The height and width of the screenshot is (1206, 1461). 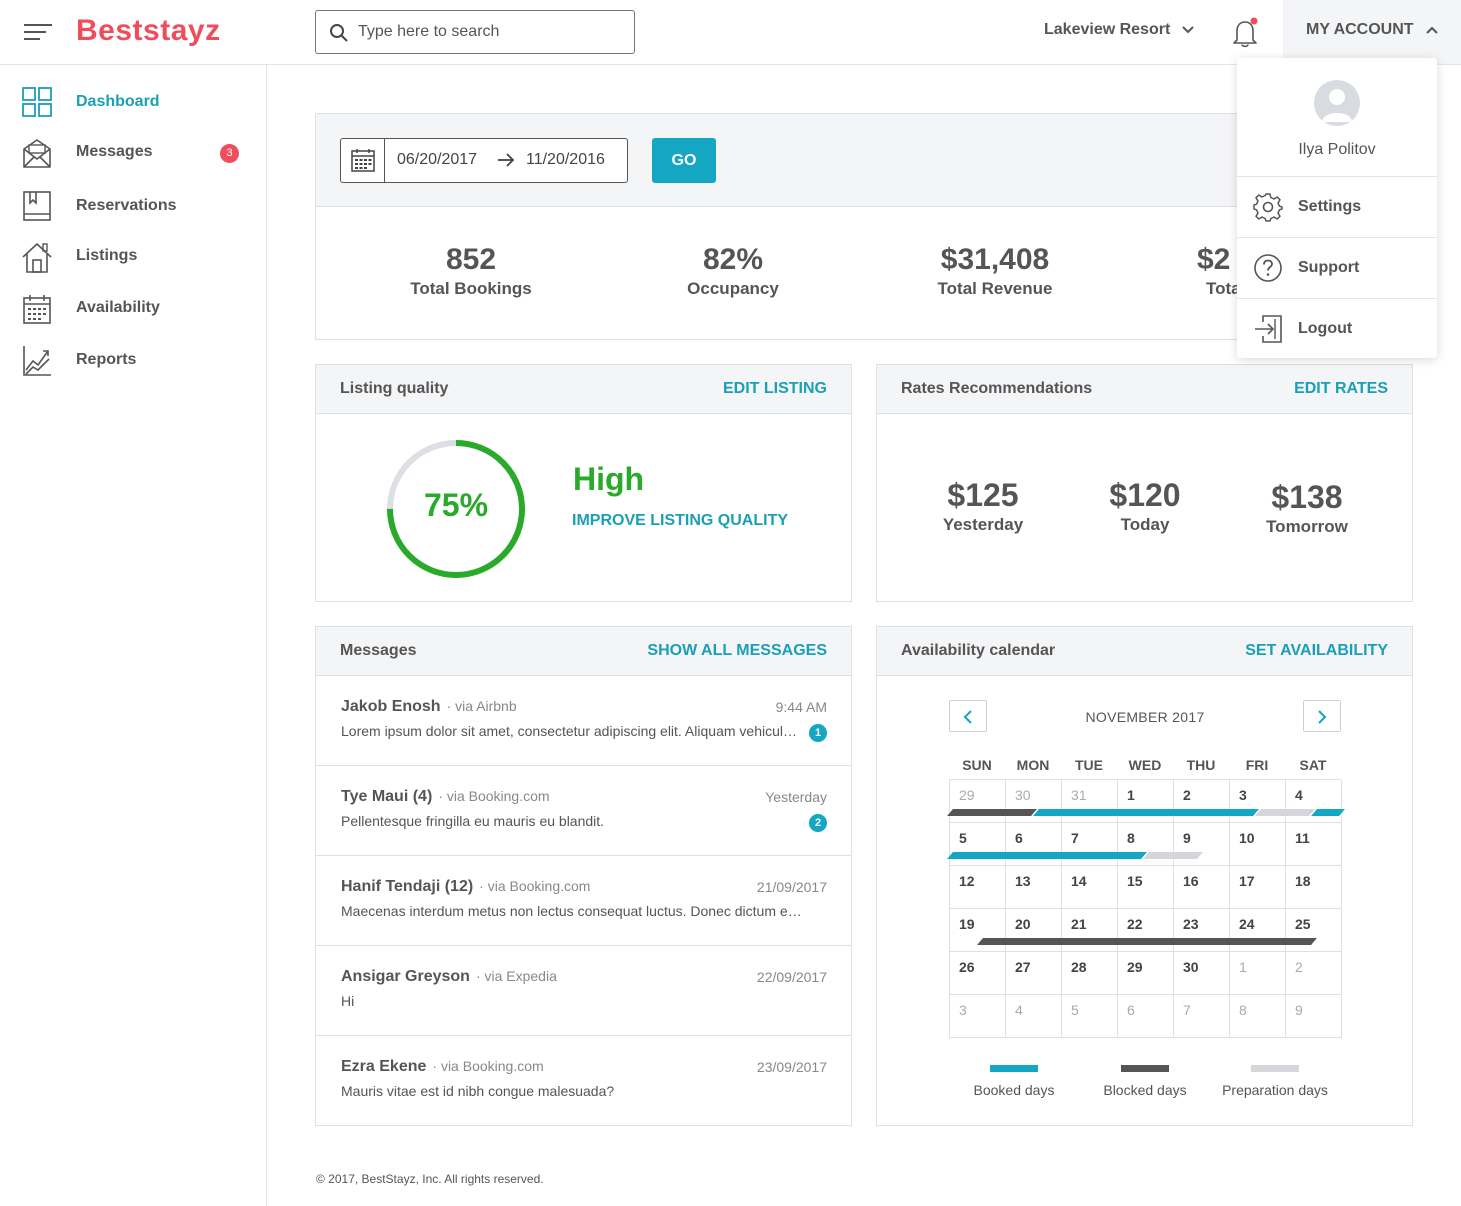 What do you see at coordinates (1243, 1010) in the screenshot?
I see `day-number: 8` at bounding box center [1243, 1010].